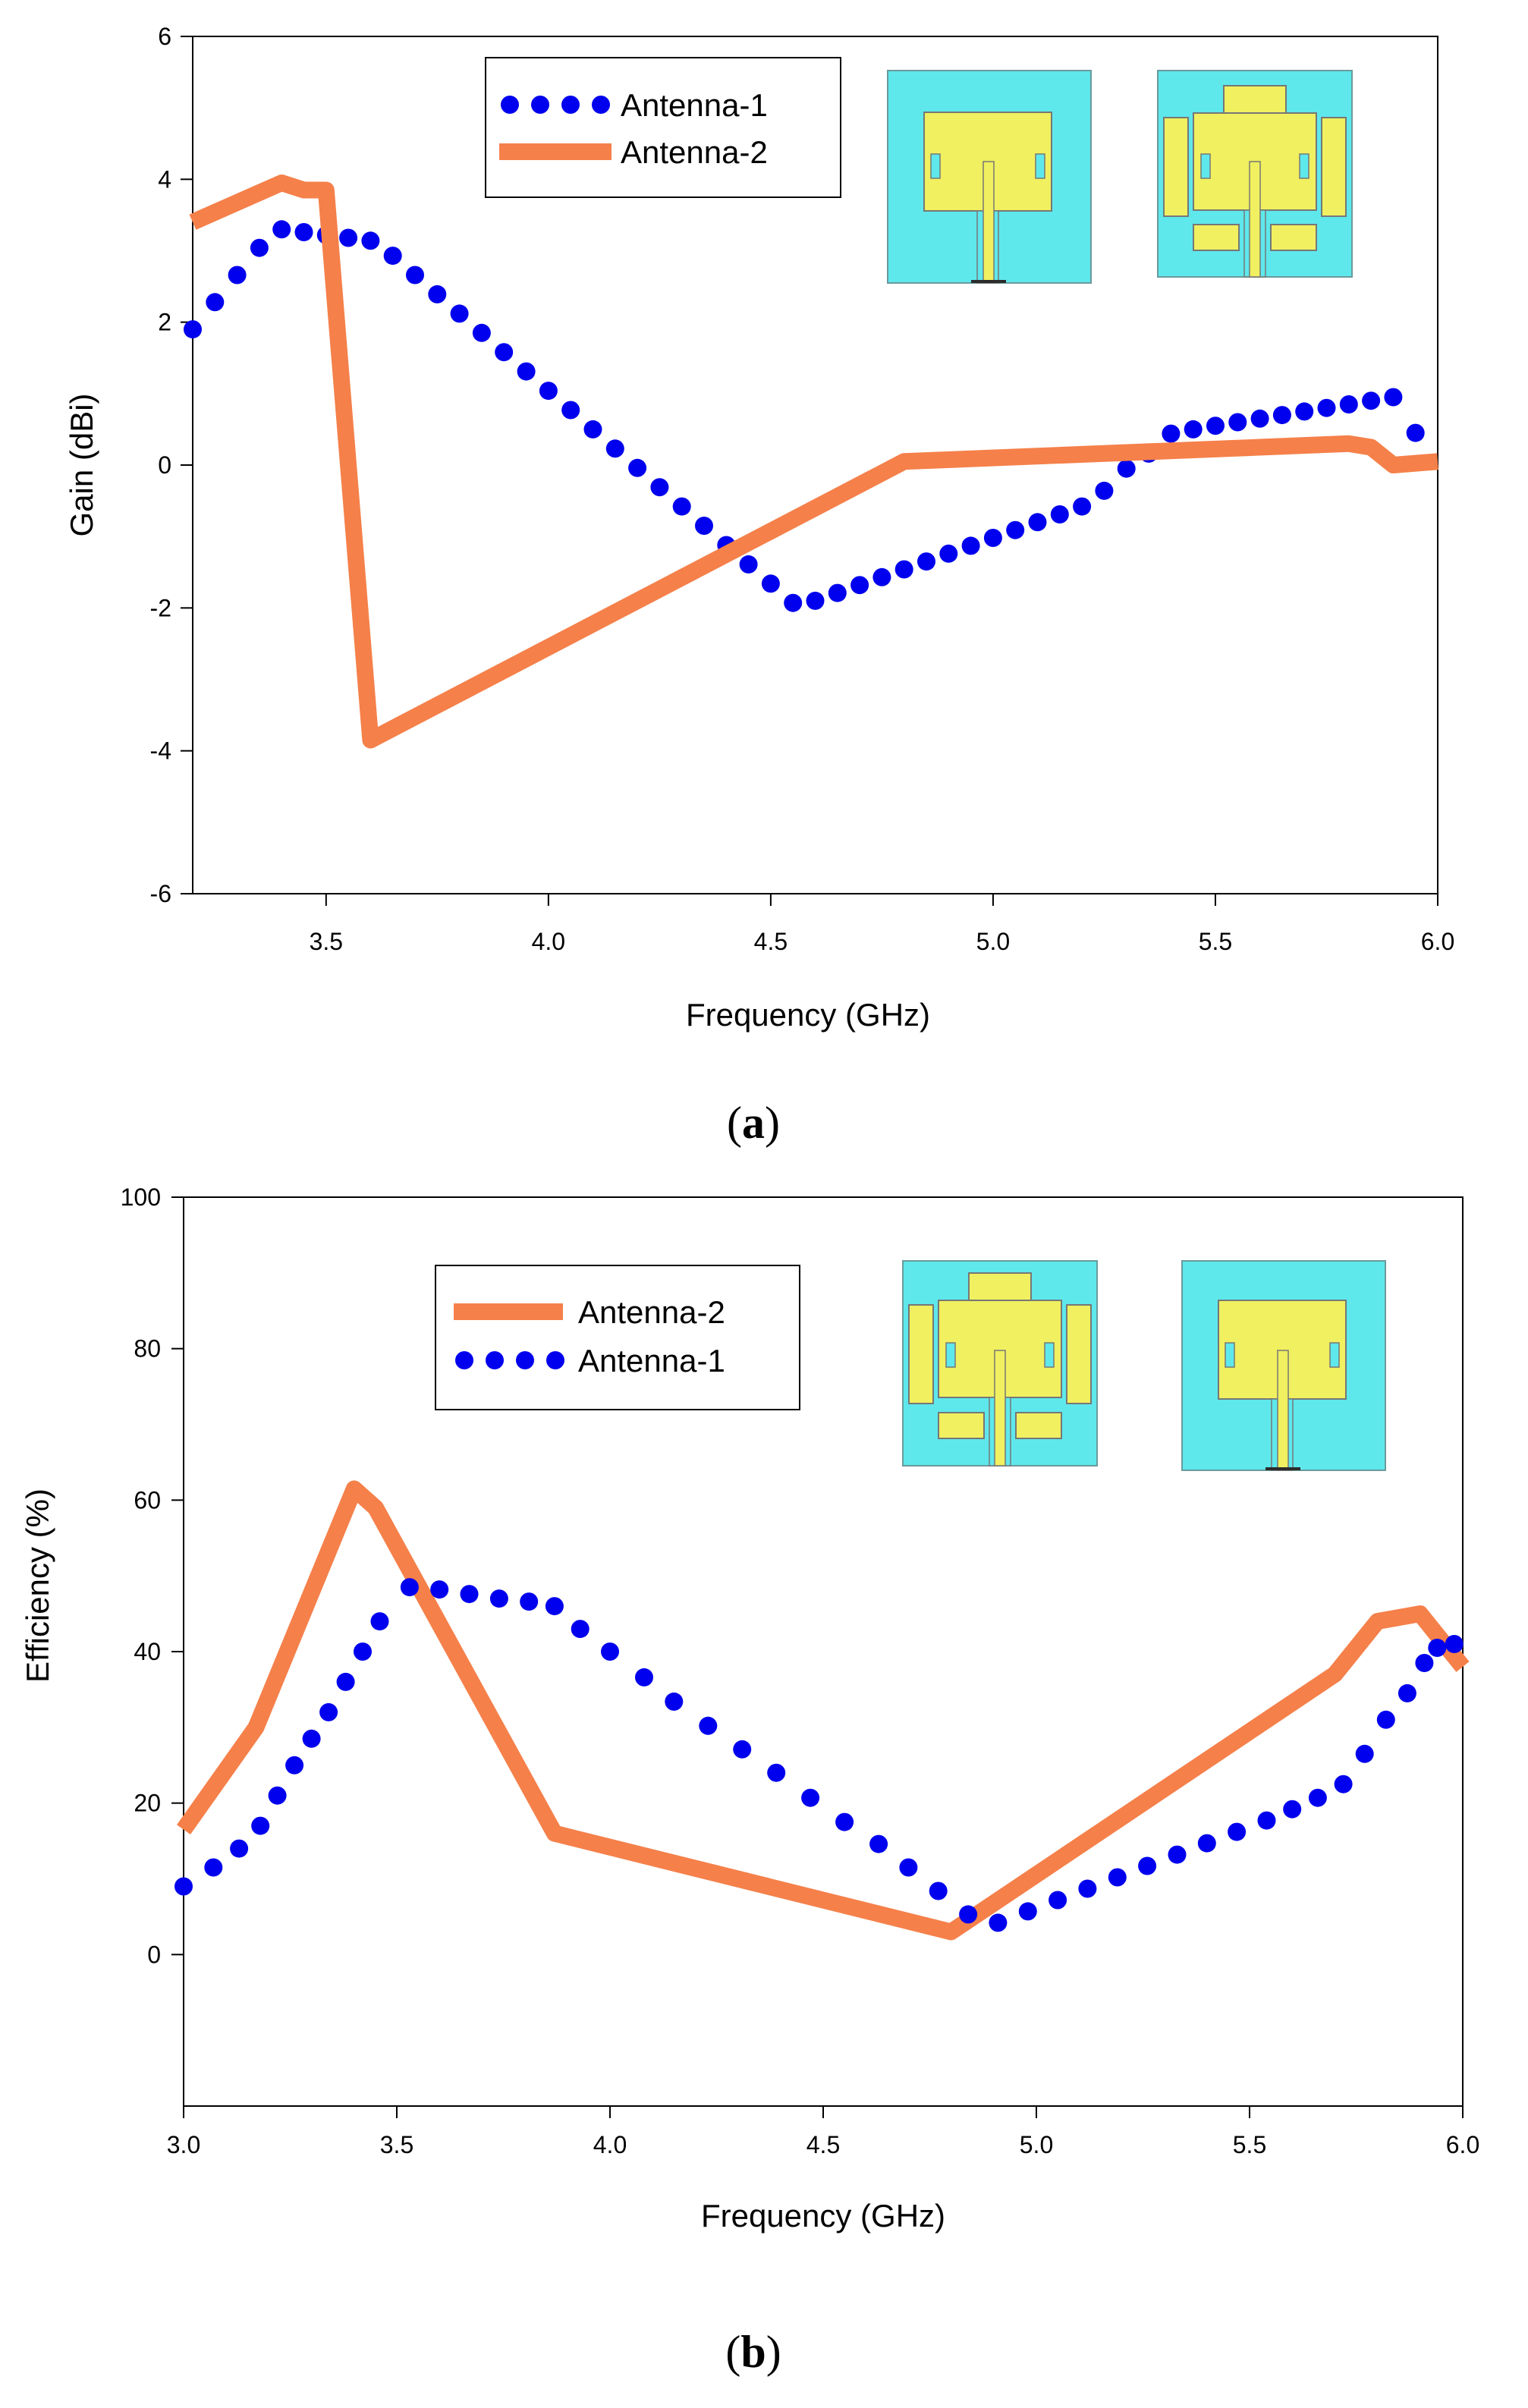 This screenshot has width=1528, height=2408. What do you see at coordinates (164, 179) in the screenshot?
I see `gain-y-tick-label: 4` at bounding box center [164, 179].